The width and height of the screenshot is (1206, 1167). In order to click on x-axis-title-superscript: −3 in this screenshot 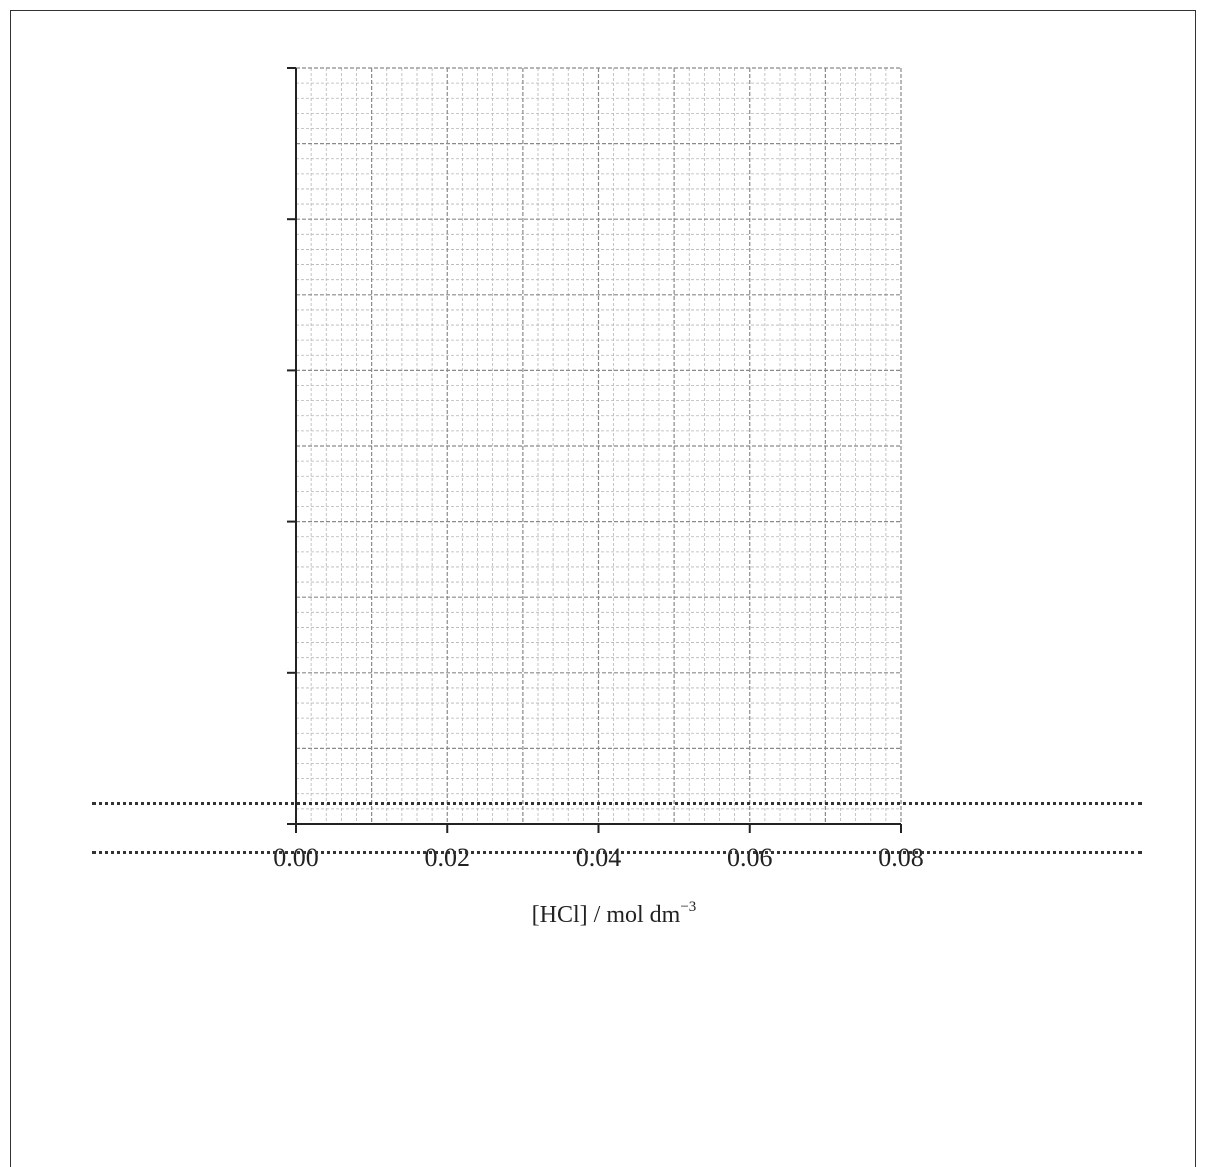, I will do `click(688, 907)`.